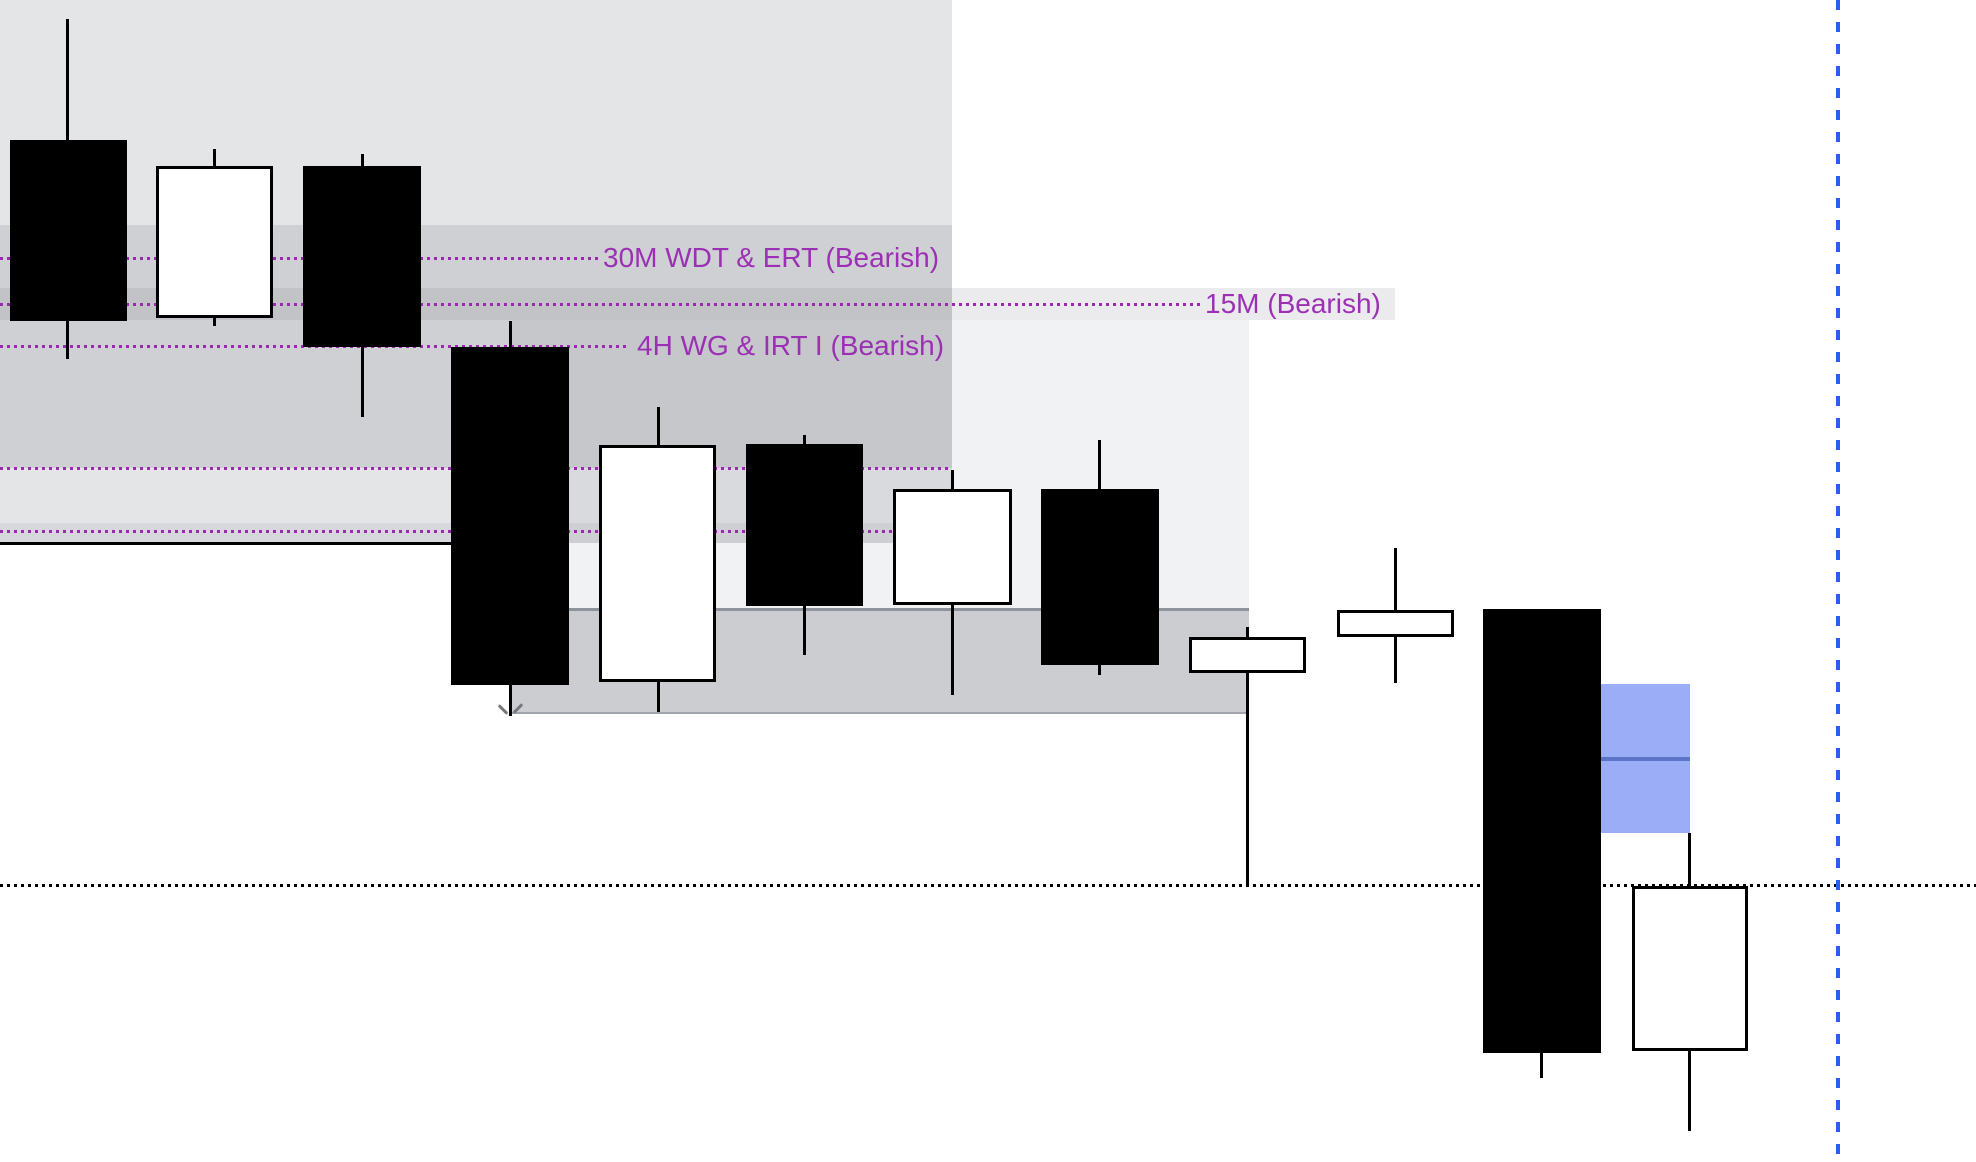 This screenshot has height=1162, width=1976. I want to click on candle-12-body-bullish, so click(1690, 968).